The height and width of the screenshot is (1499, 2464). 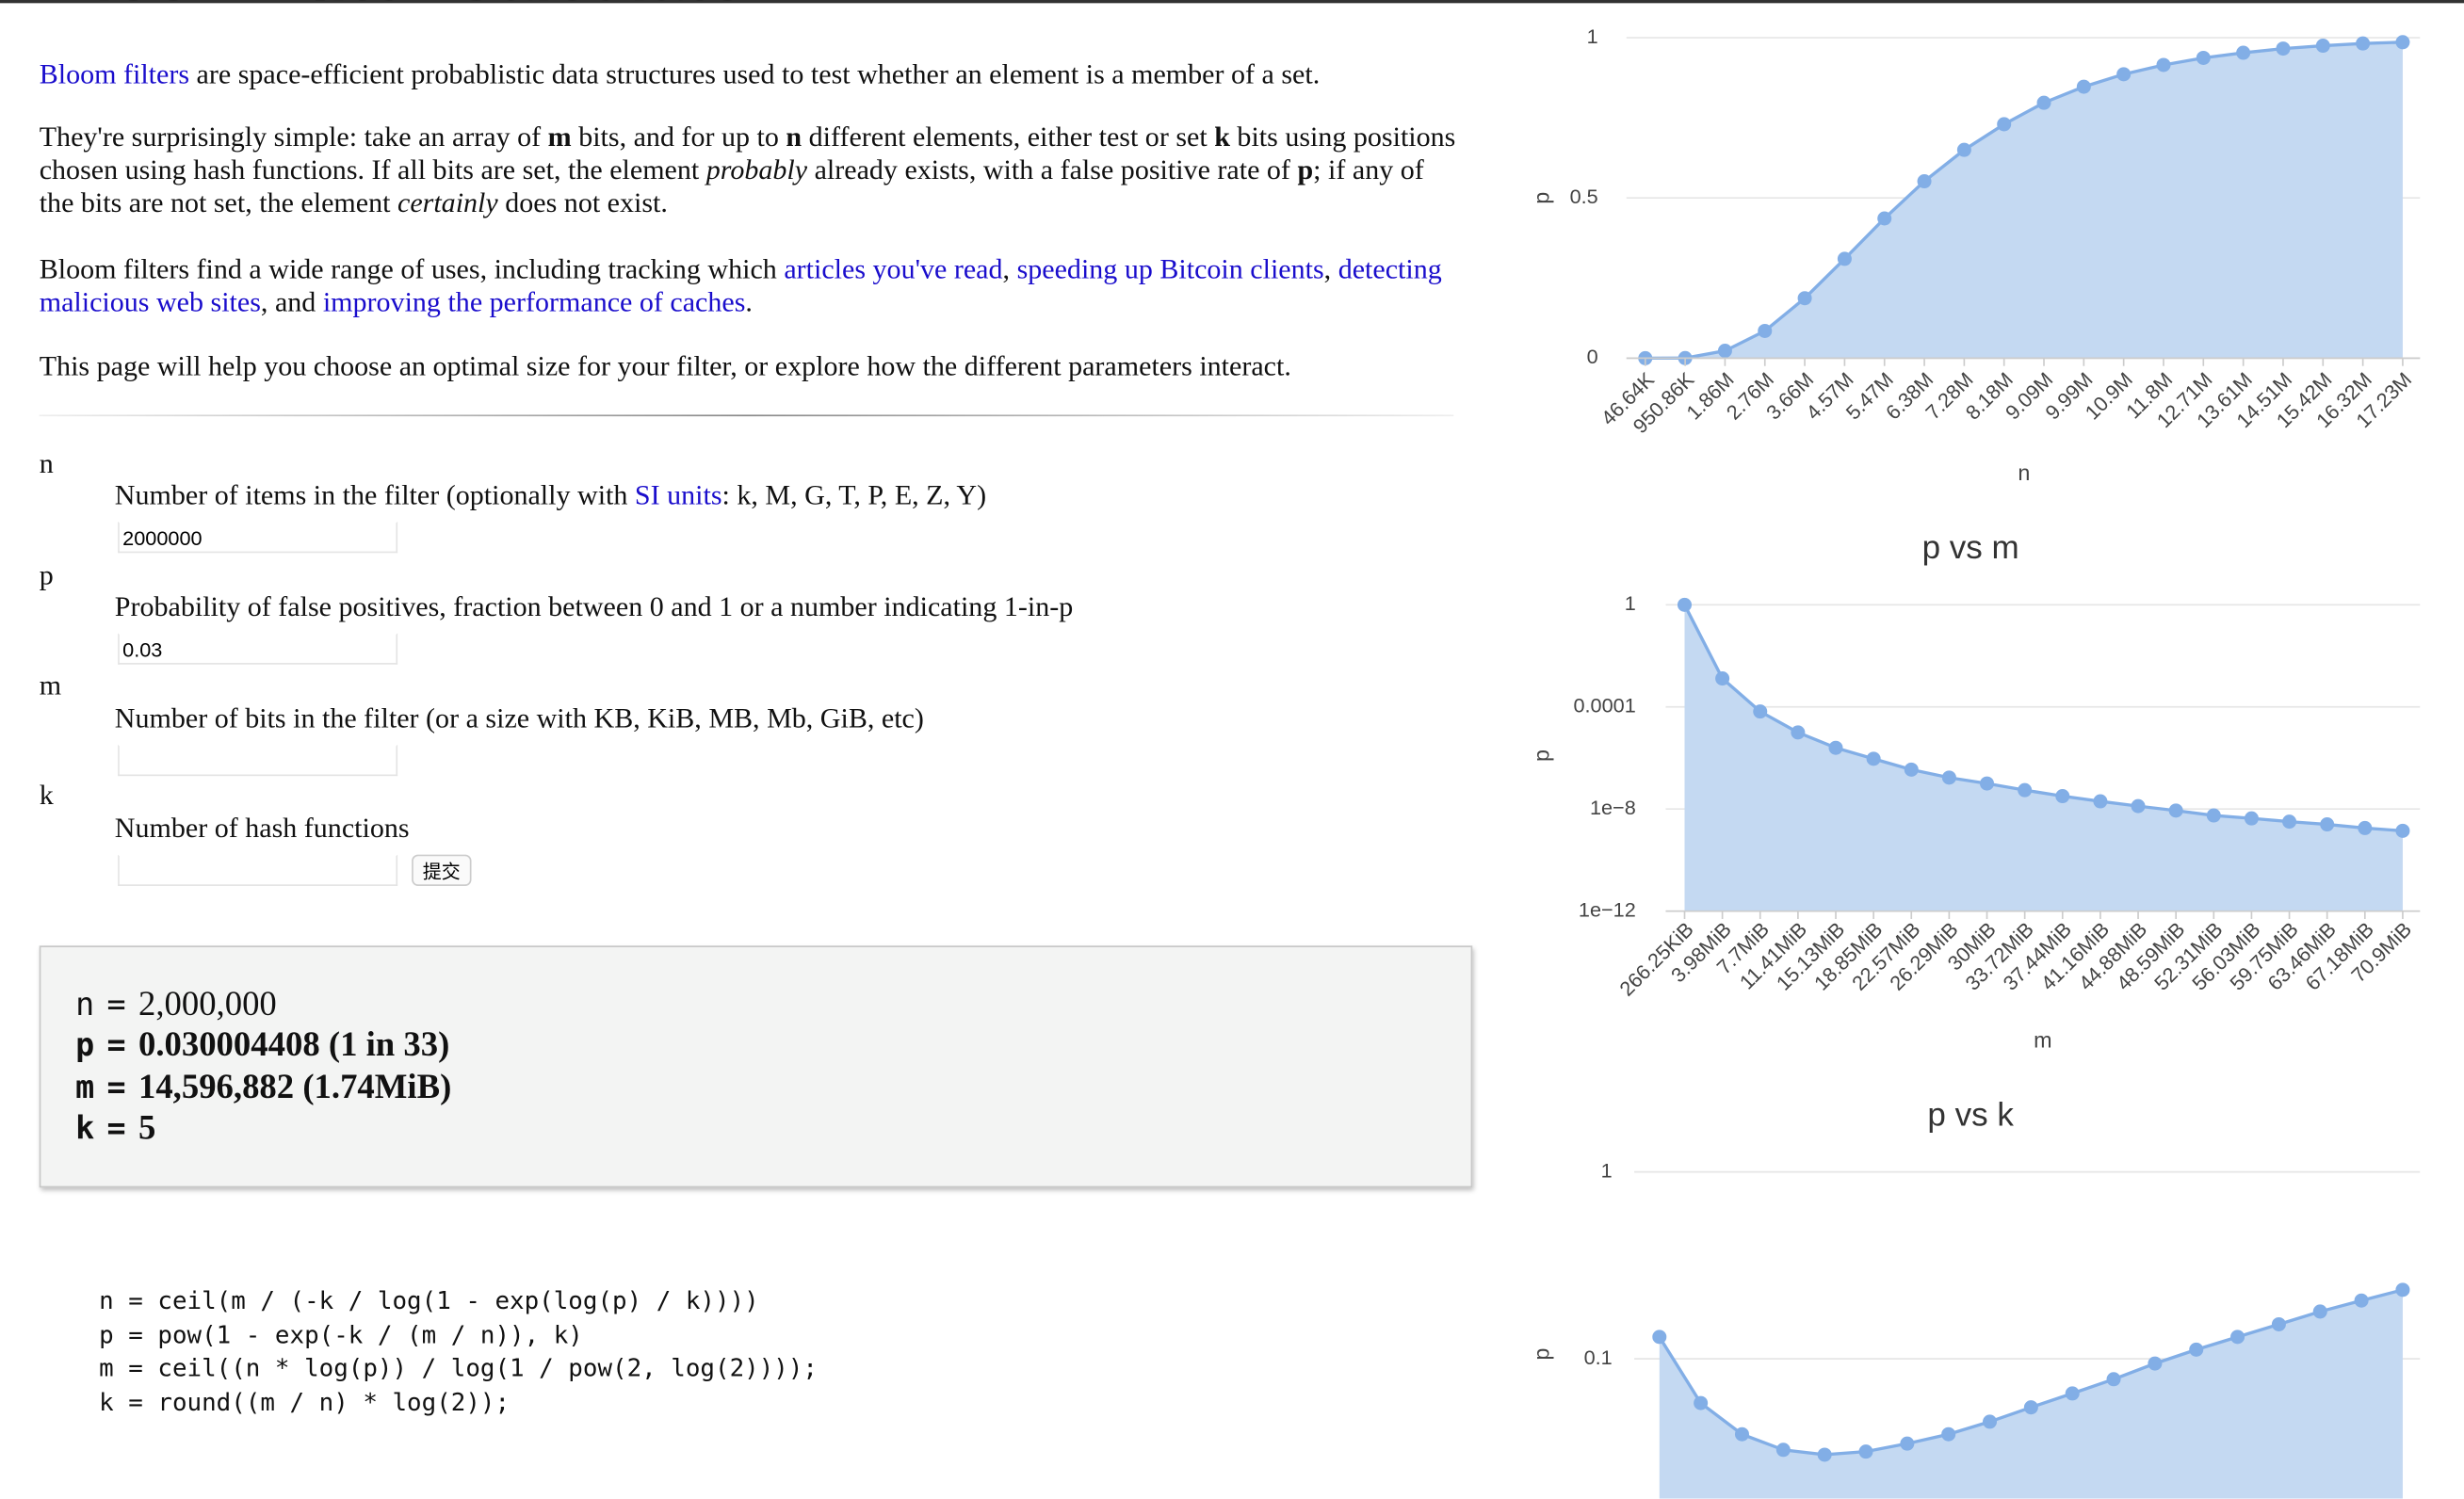 I want to click on link: improving the performance of caches, so click(x=534, y=301).